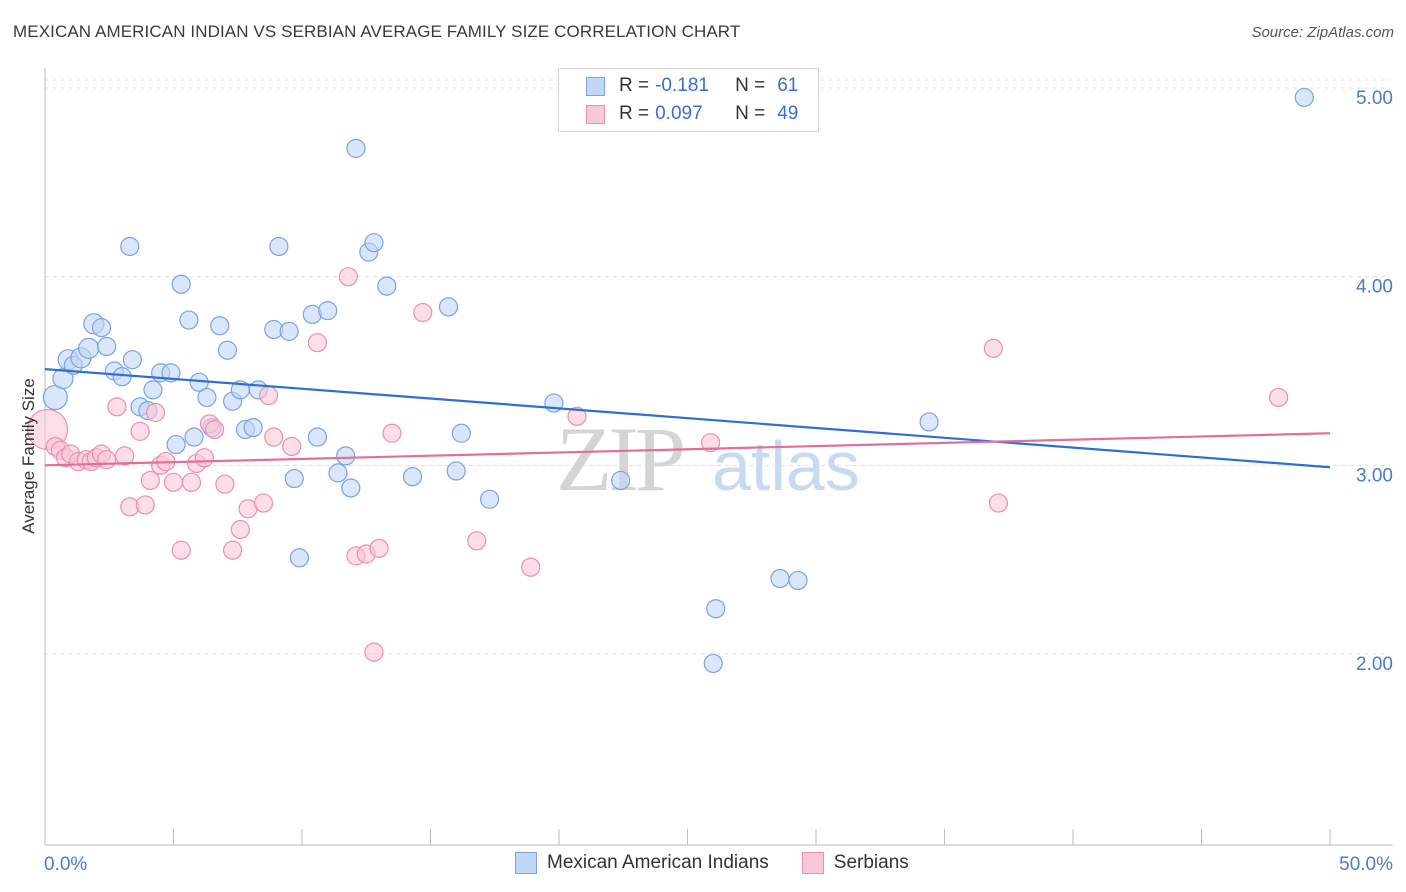 This screenshot has width=1406, height=892. I want to click on y-tick-label: 3.00, so click(1374, 475).